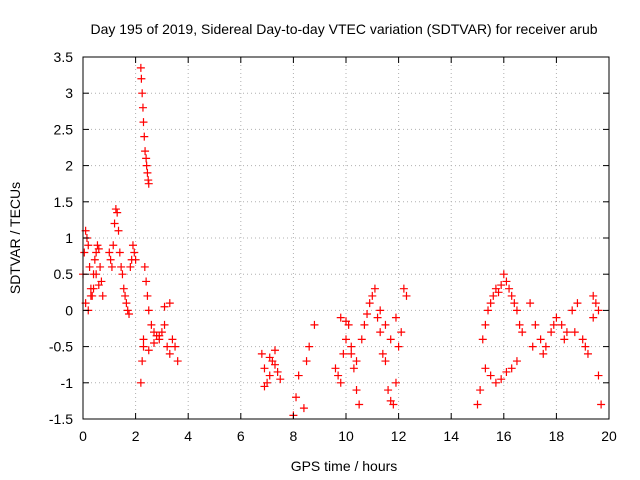 This screenshot has height=480, width=640. I want to click on y-tick-label: 0.5, so click(64, 274).